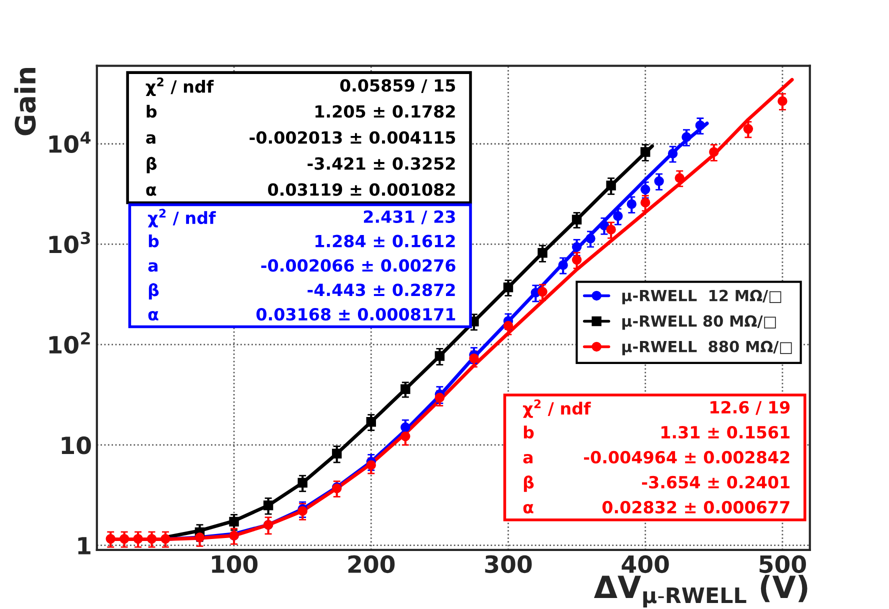 The height and width of the screenshot is (609, 889). What do you see at coordinates (750, 407) in the screenshot?
I see `annotation: 12.6 / 19` at bounding box center [750, 407].